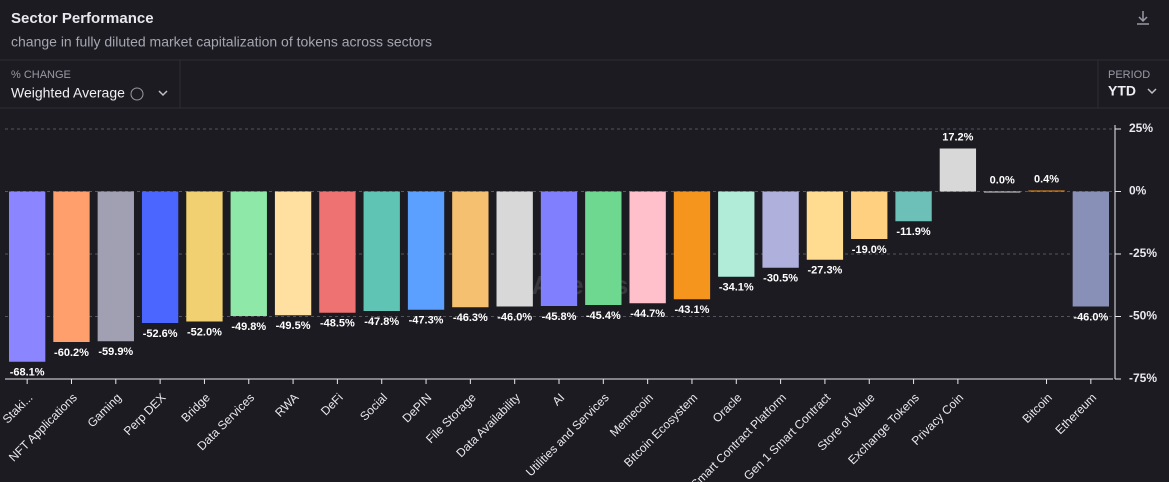 This screenshot has height=482, width=1169. What do you see at coordinates (824, 271) in the screenshot?
I see `value-label: -27.3%` at bounding box center [824, 271].